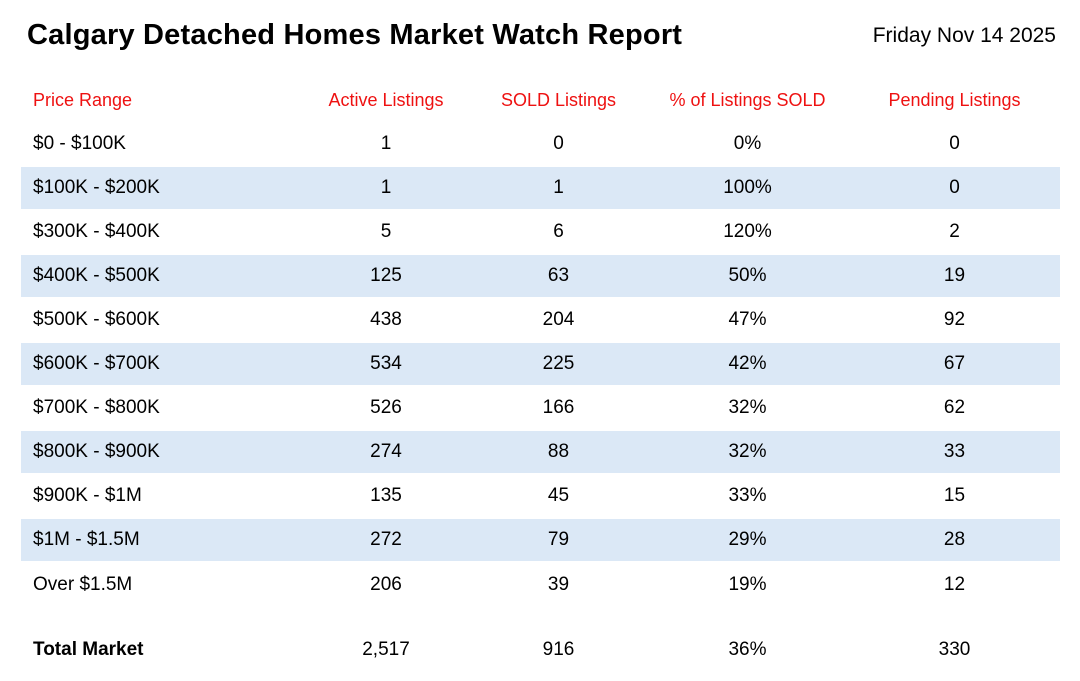  I want to click on active-listings-cell: 5, so click(386, 231).